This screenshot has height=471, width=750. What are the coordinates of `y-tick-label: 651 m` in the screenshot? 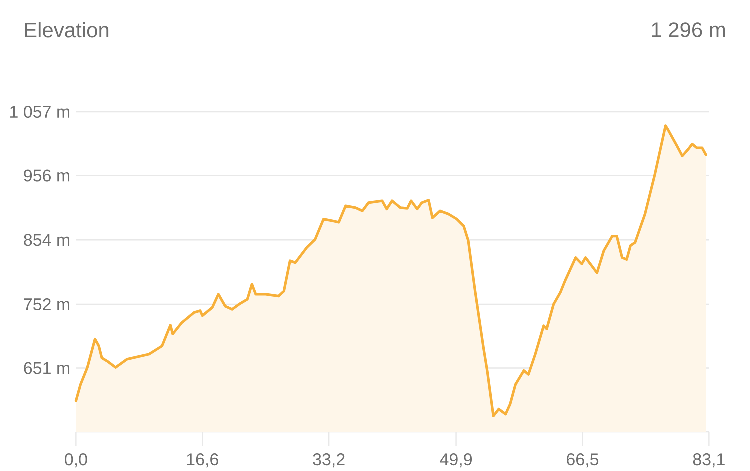 It's located at (47, 368).